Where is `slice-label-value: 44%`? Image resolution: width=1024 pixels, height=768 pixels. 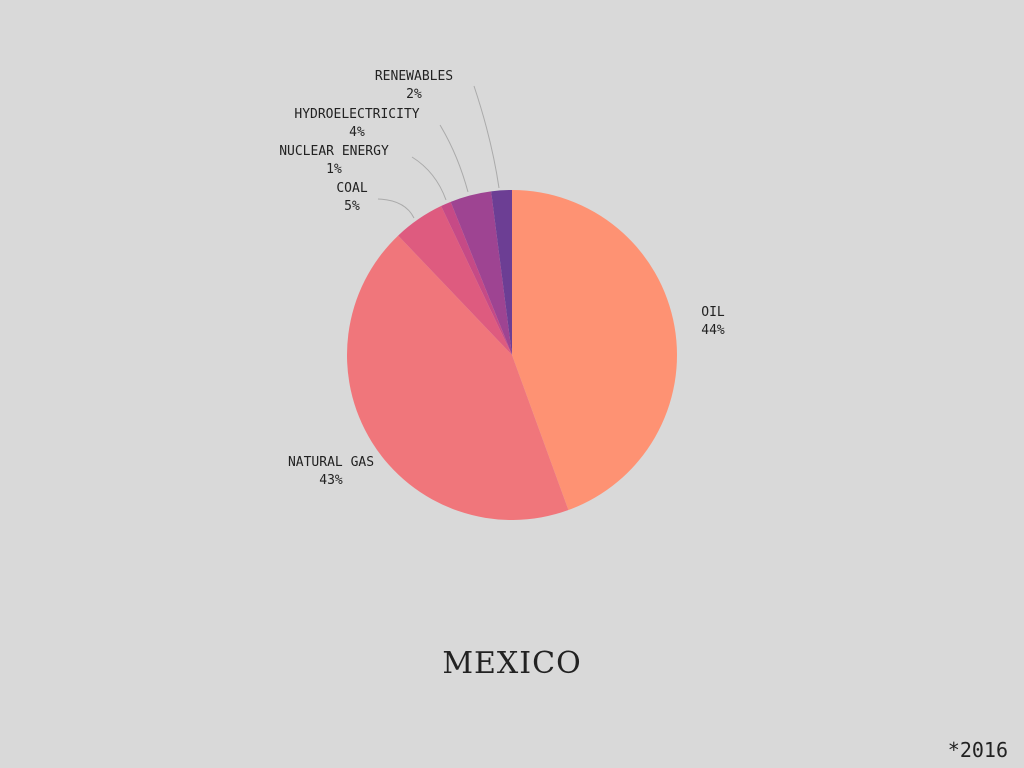
slice-label-value: 44% is located at coordinates (713, 330).